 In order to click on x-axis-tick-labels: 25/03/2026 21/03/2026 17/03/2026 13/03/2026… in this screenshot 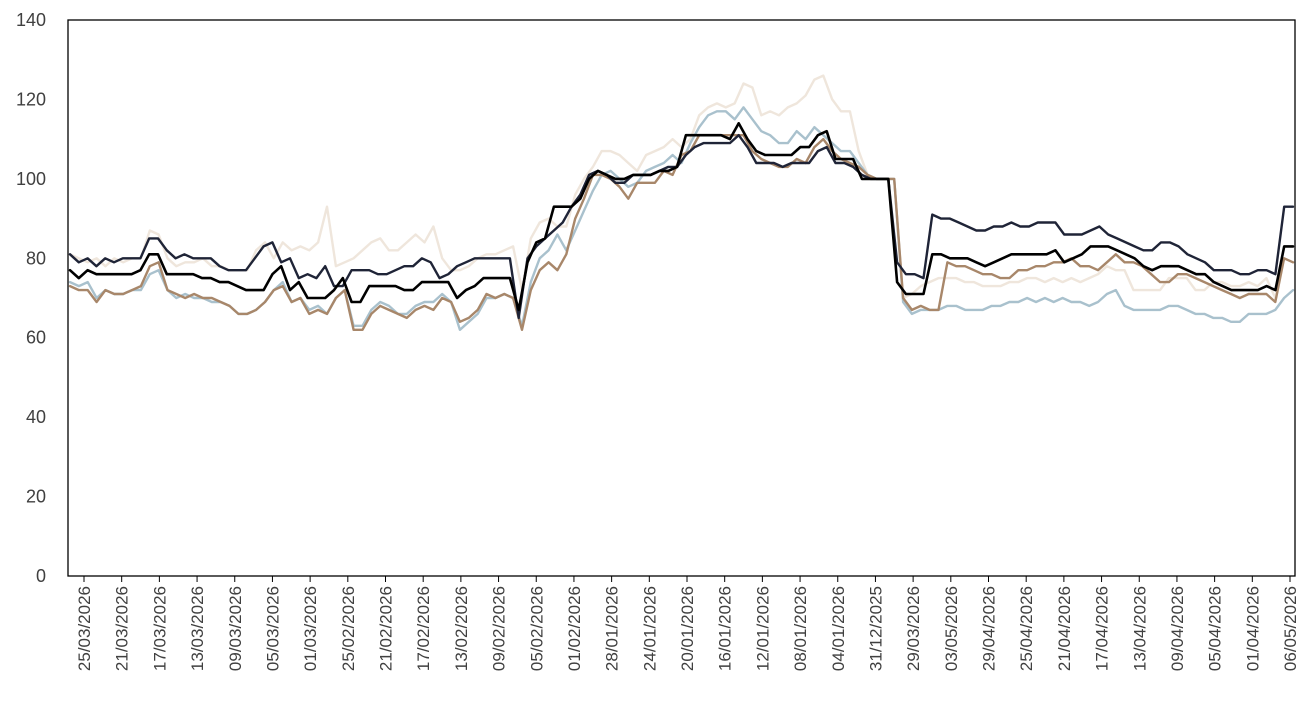, I will do `click(687, 623)`.